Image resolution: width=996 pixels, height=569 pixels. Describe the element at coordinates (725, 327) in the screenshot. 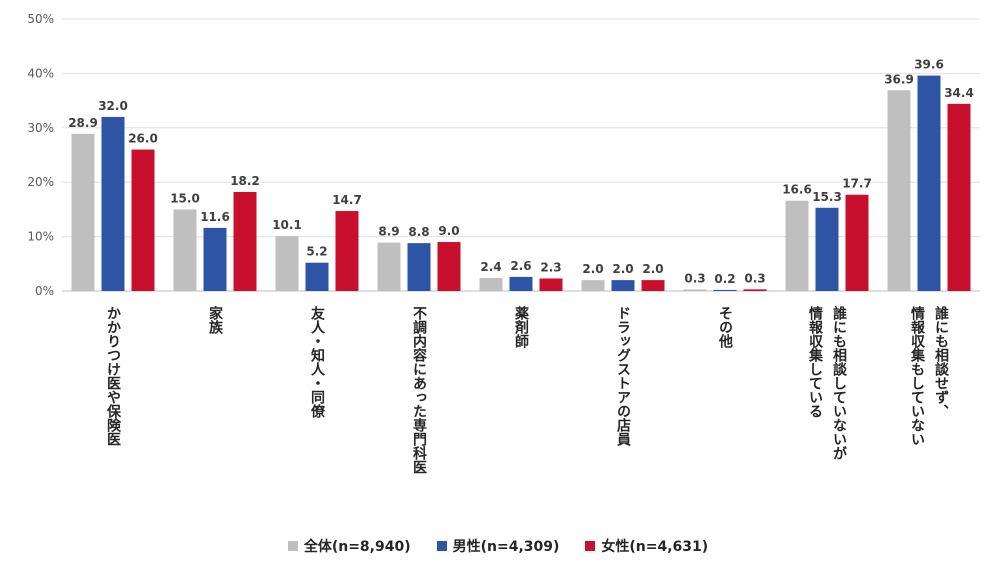

I see `category-label: その他` at that location.